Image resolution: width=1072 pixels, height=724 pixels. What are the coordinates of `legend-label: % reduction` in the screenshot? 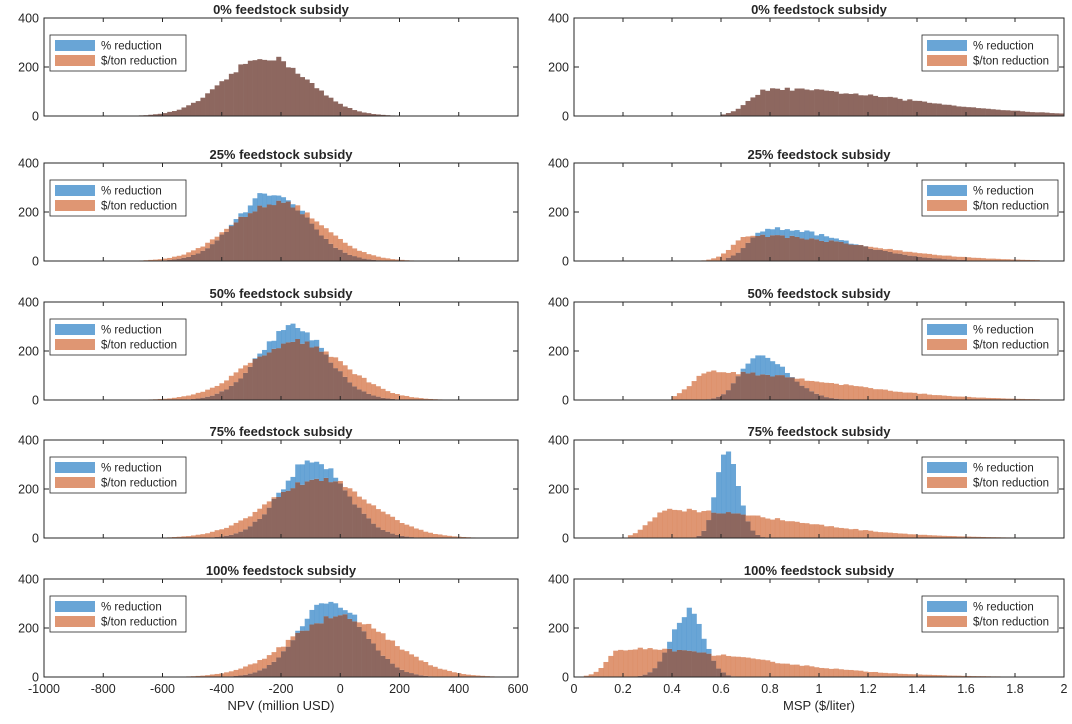 It's located at (131, 47).